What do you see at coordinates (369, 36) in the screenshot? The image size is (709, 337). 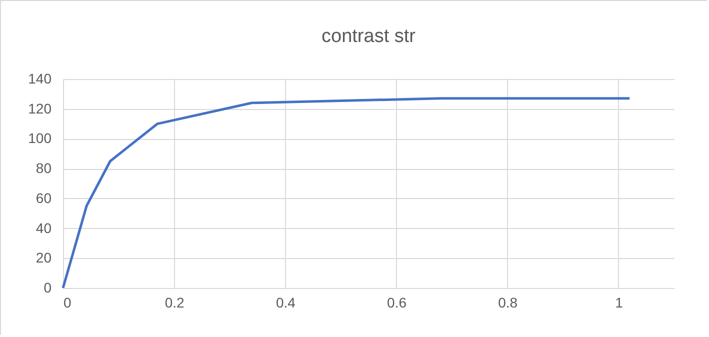 I see `chart-title: contrast str` at bounding box center [369, 36].